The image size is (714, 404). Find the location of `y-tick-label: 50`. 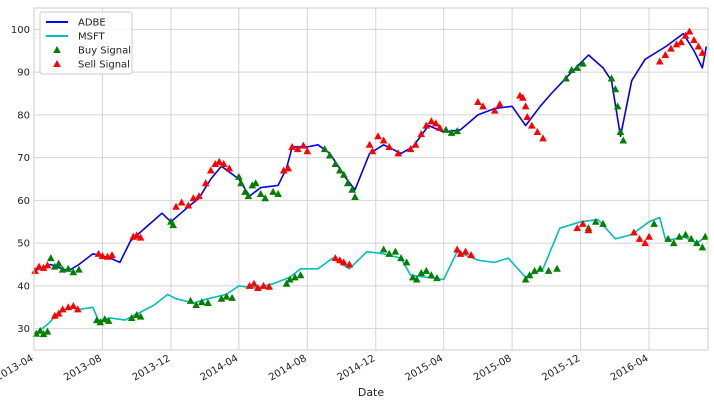

y-tick-label: 50 is located at coordinates (23, 244).